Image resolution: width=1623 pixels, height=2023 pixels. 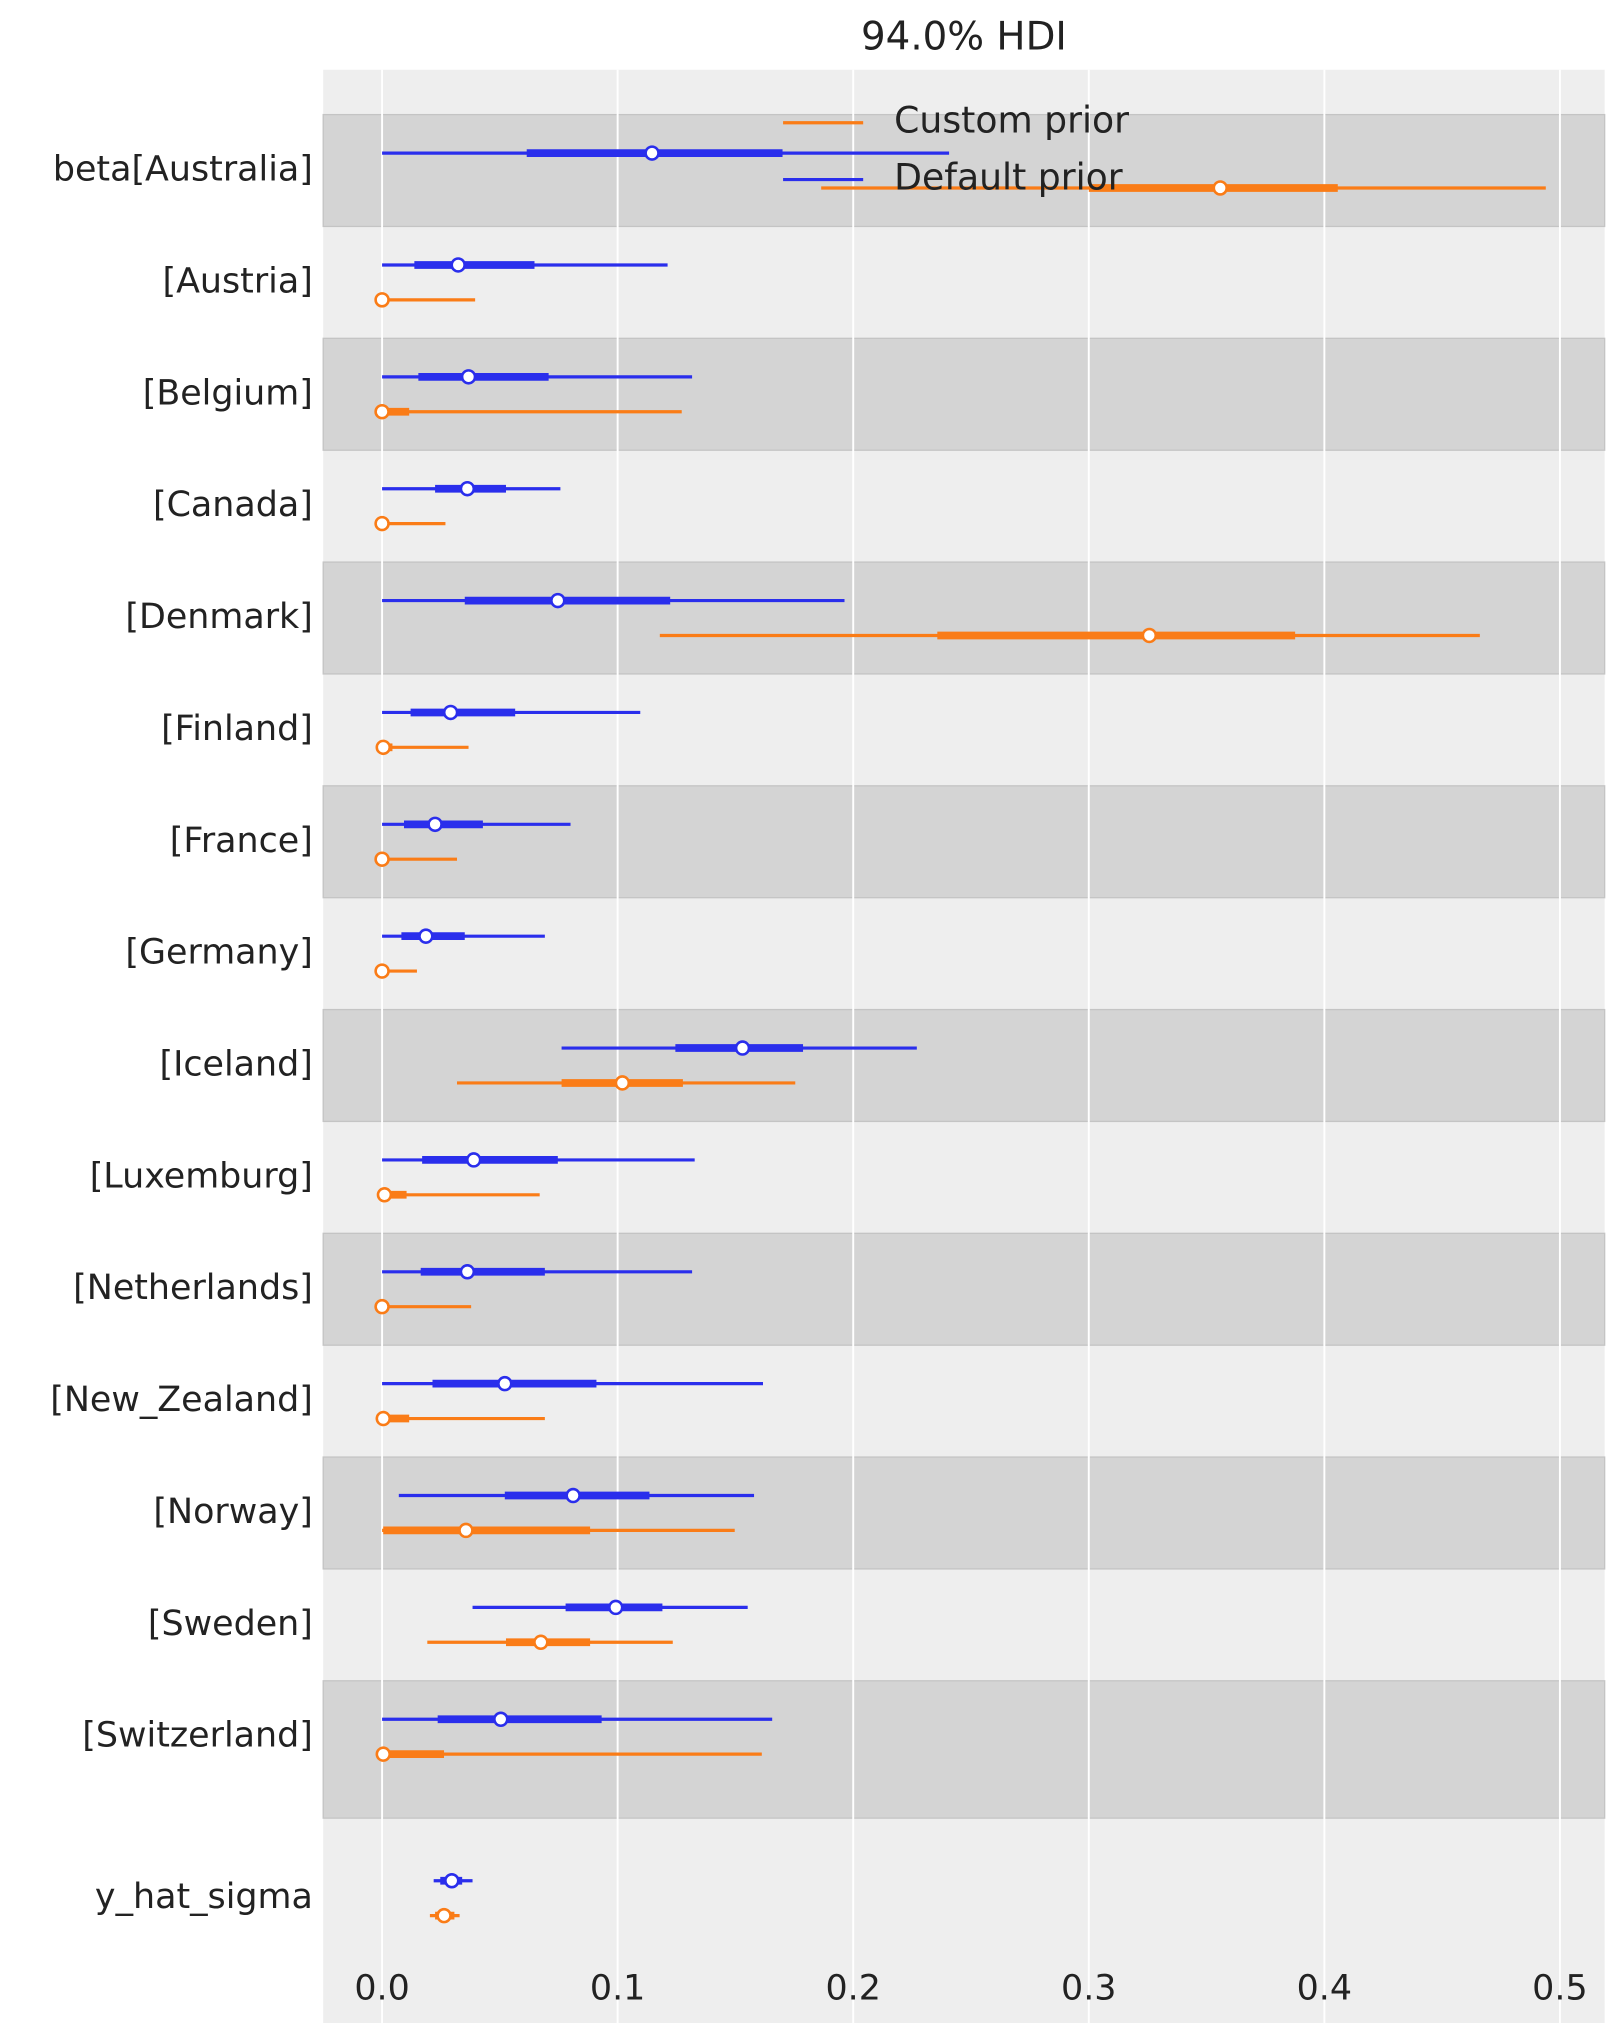 I want to click on y-tick-label: beta[Australia], so click(x=183, y=170).